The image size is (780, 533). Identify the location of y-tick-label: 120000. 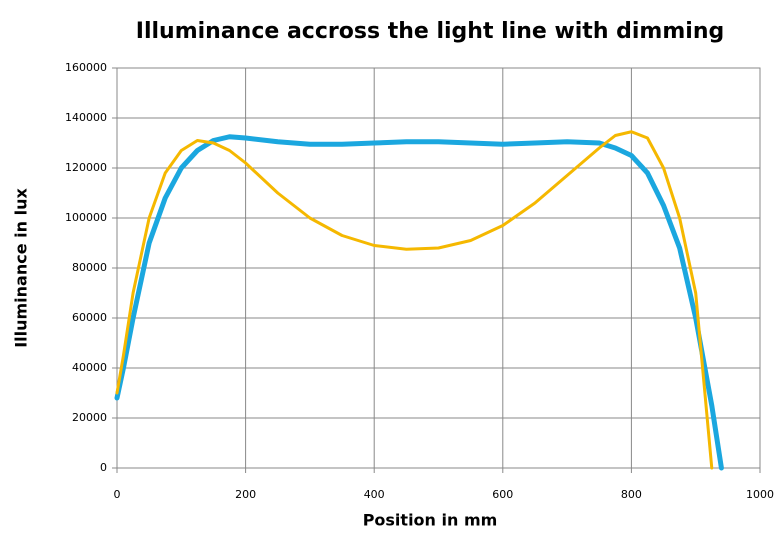
(86, 167).